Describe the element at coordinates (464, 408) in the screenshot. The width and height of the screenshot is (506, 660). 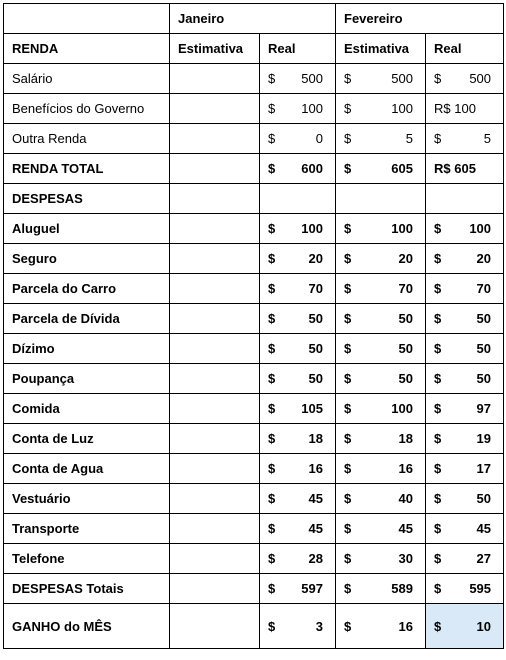
I see `amount-cell: $97` at that location.